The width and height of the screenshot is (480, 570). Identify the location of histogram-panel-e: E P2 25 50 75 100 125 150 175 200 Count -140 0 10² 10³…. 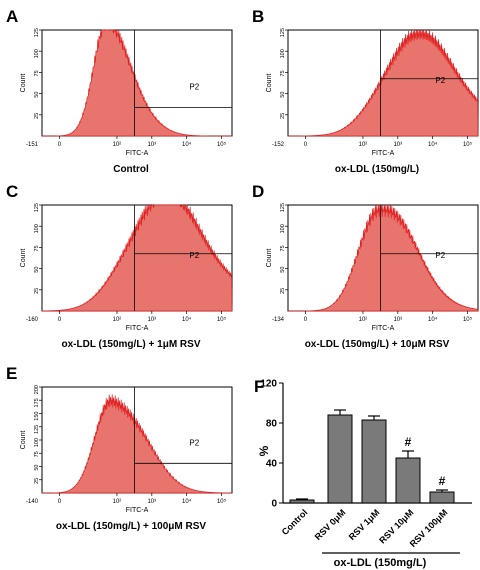
(119, 448).